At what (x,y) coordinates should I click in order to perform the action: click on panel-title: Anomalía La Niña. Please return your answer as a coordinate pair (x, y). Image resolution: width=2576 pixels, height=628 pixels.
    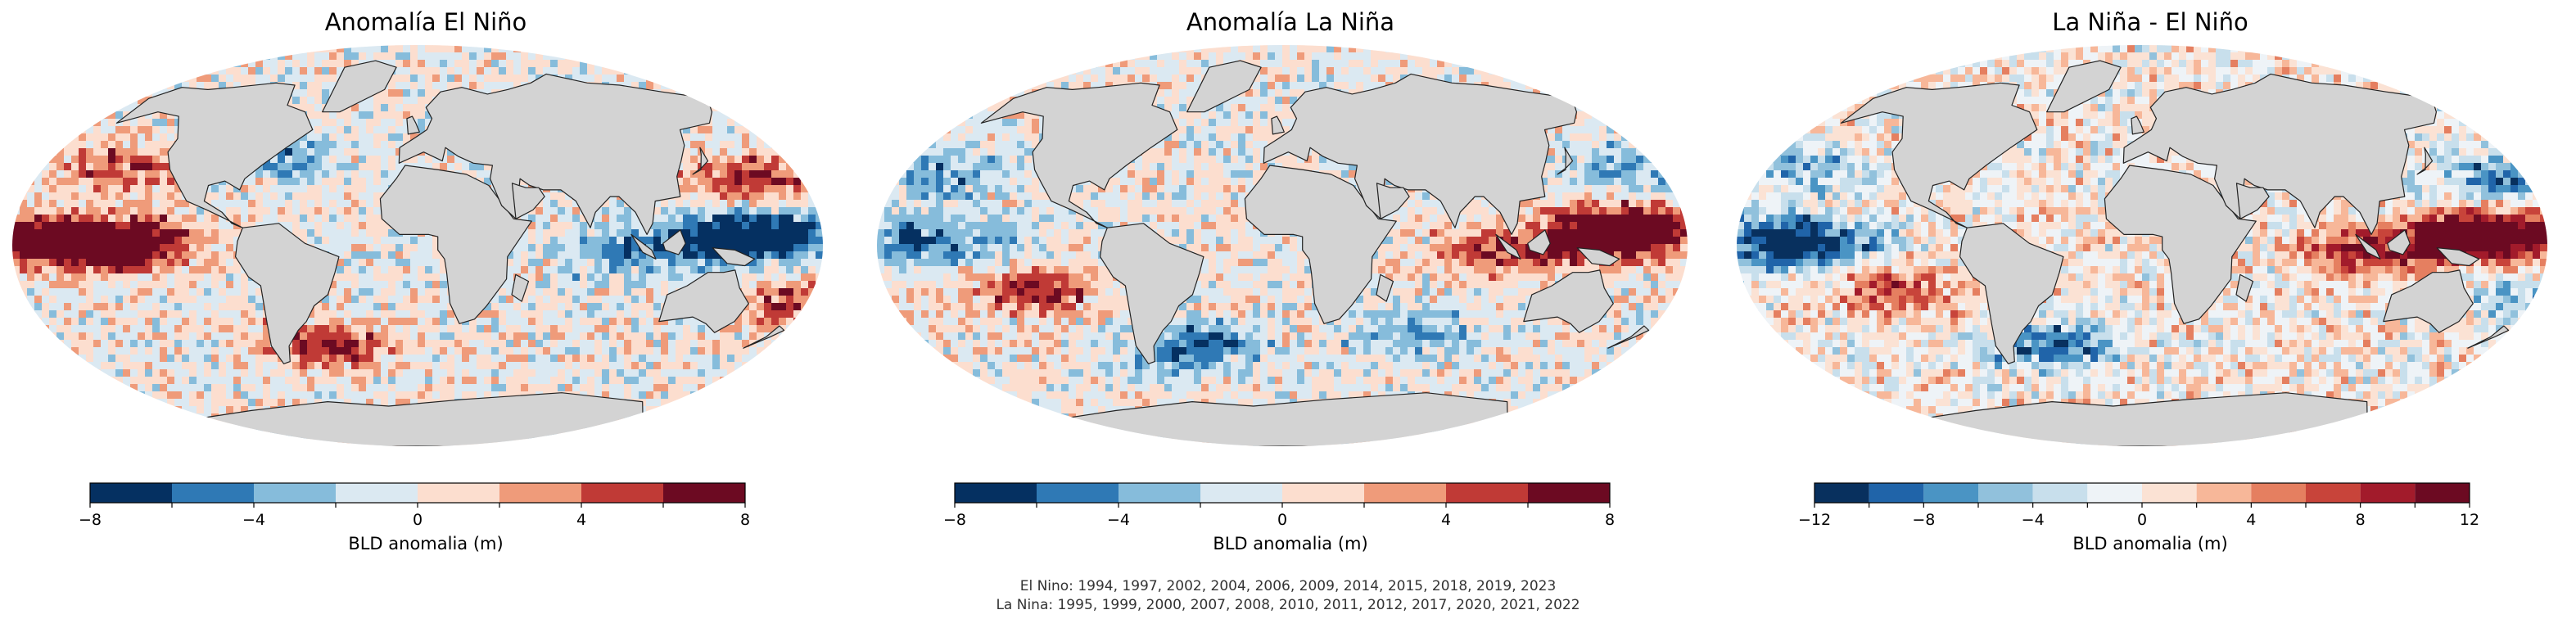
    Looking at the image, I should click on (1290, 22).